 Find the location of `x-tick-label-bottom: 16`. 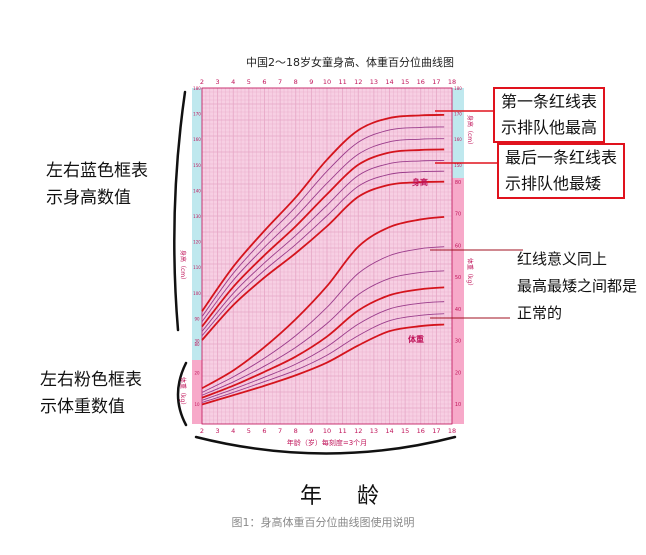

x-tick-label-bottom: 16 is located at coordinates (421, 431).